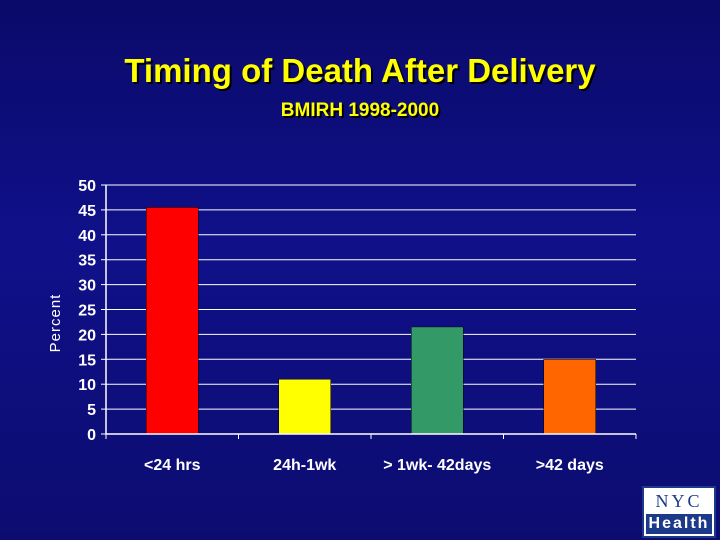  Describe the element at coordinates (87, 186) in the screenshot. I see `y-tick-label: 50` at that location.